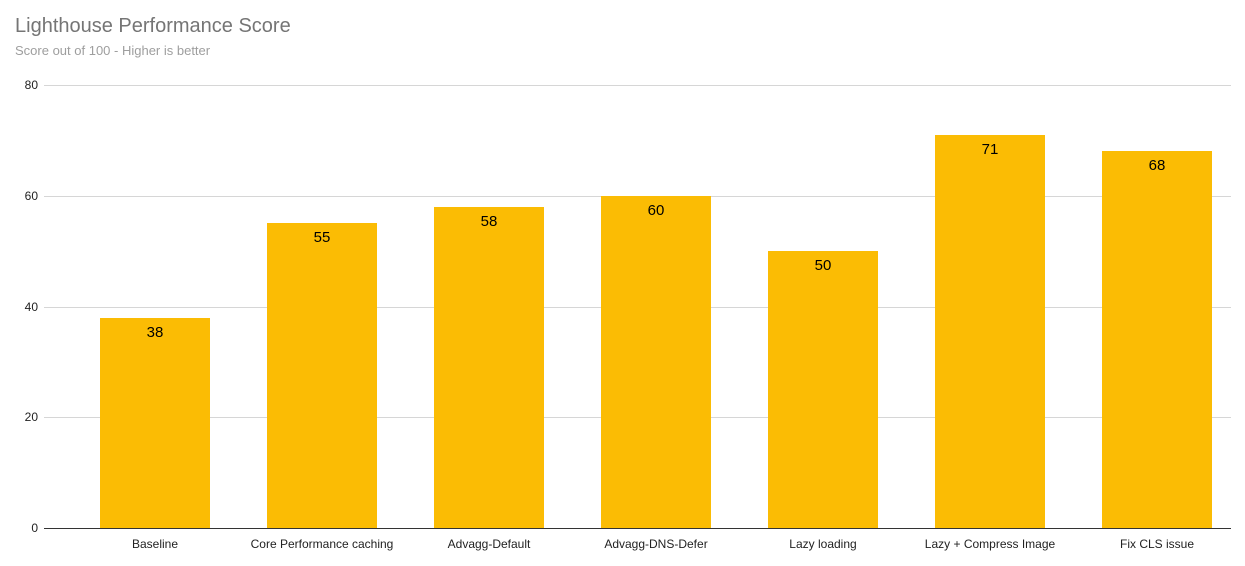 Image resolution: width=1245 pixels, height=566 pixels. What do you see at coordinates (153, 26) in the screenshot?
I see `chart-title: Lighthouse Performance Score` at bounding box center [153, 26].